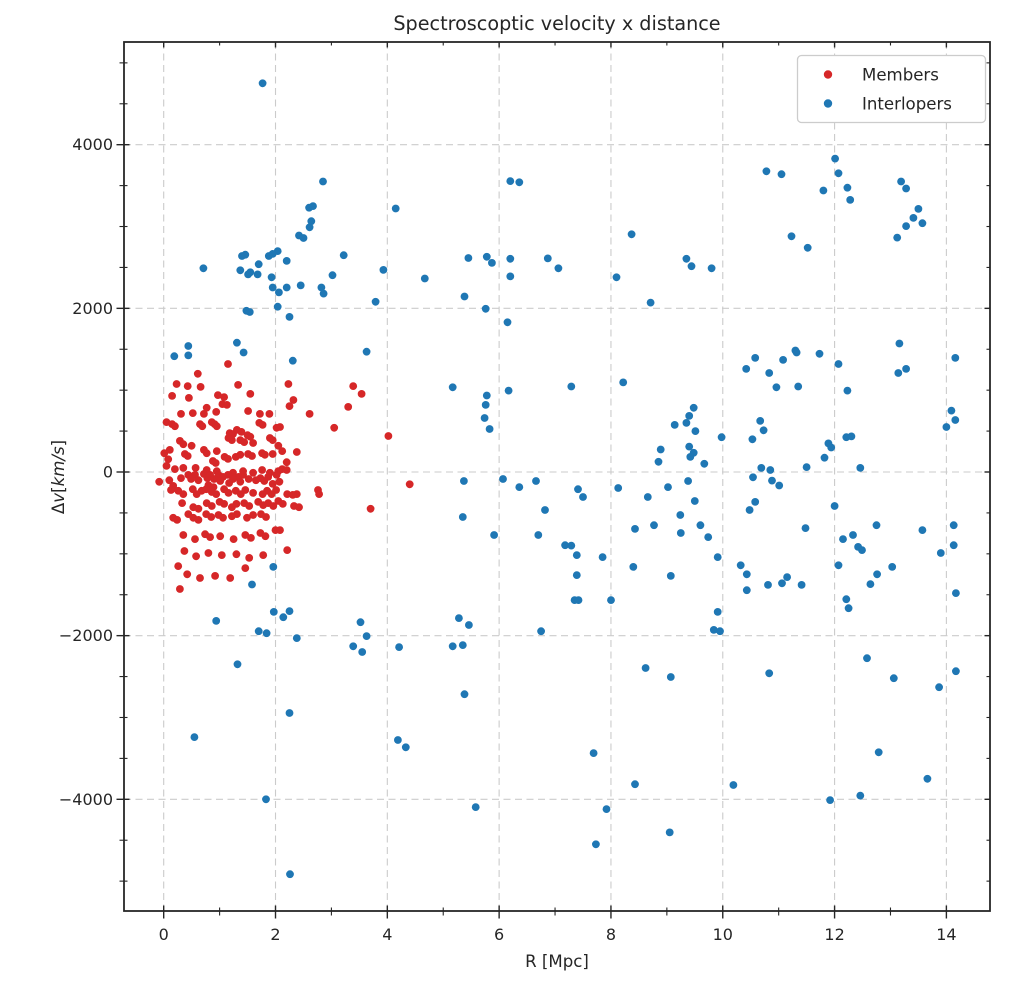  I want to click on series-members, so click(284, 476).